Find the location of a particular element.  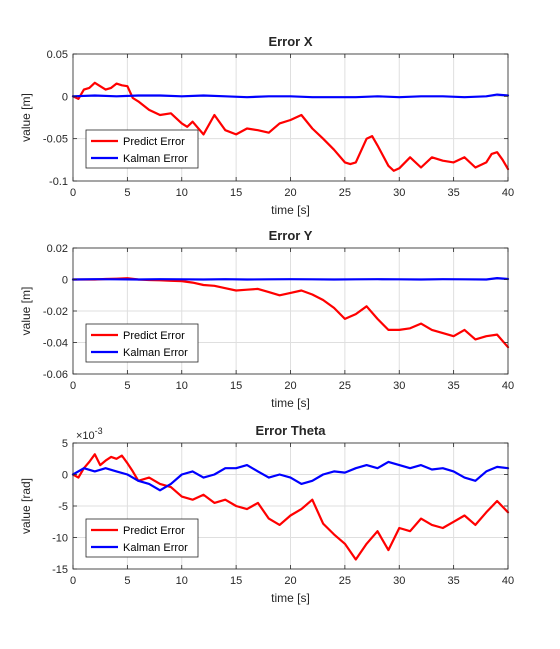

y-tick-label: -0.04 is located at coordinates (55, 344).